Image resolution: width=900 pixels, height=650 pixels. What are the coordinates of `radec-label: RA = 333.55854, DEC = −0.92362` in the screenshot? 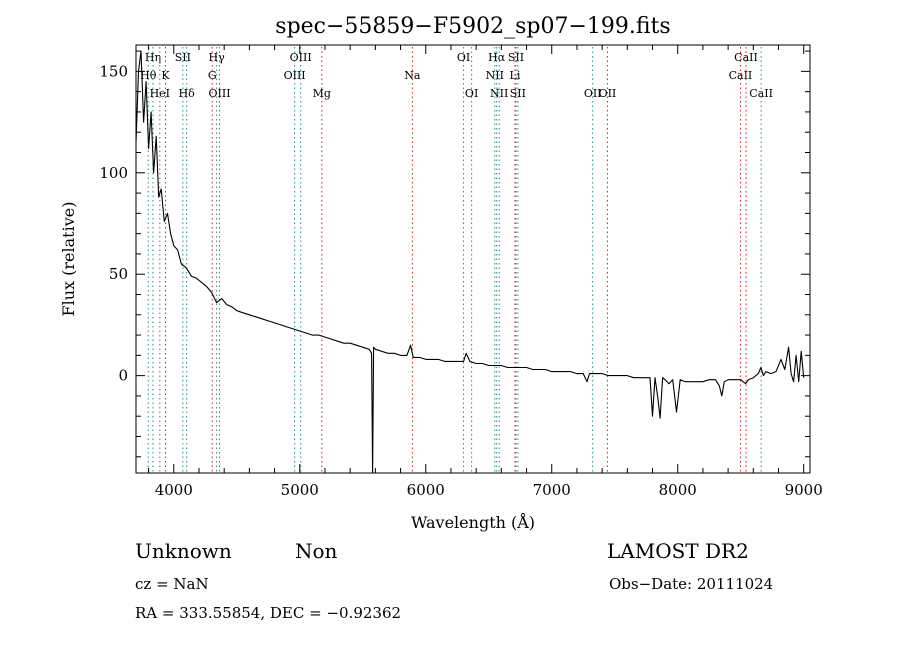 It's located at (268, 613).